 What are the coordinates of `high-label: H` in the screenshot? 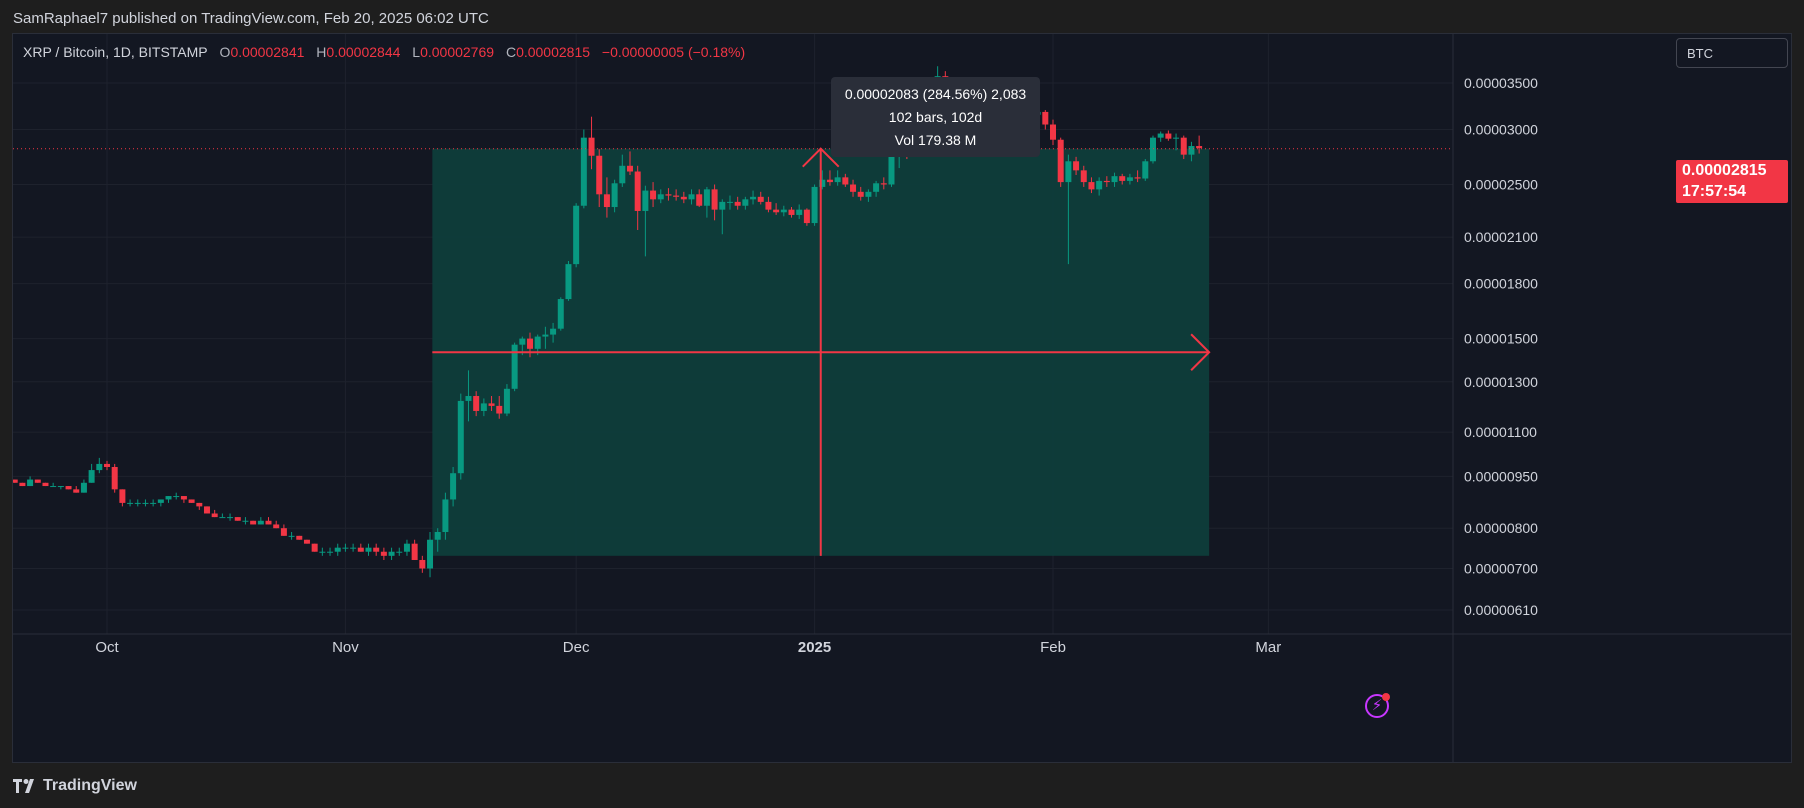 It's located at (321, 52).